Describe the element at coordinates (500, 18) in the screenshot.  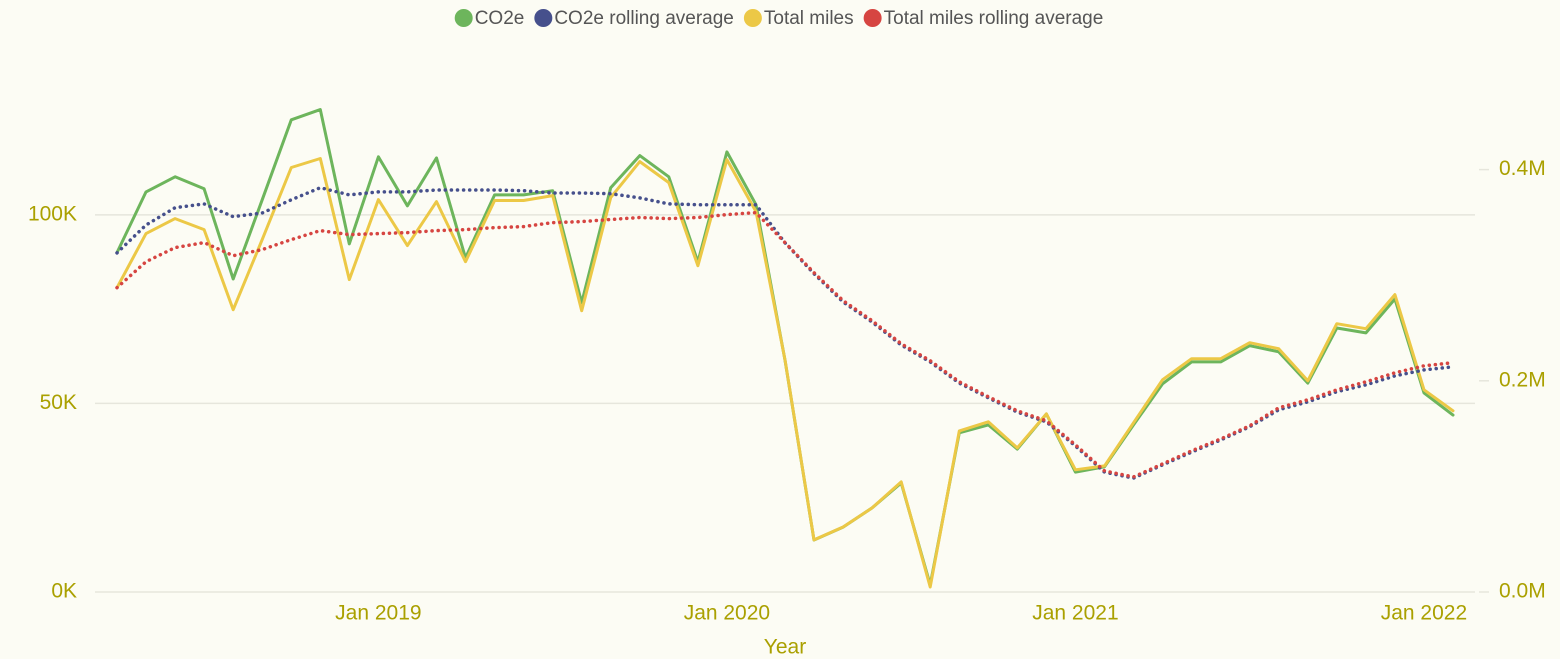
I see `legend-text: CO2e` at that location.